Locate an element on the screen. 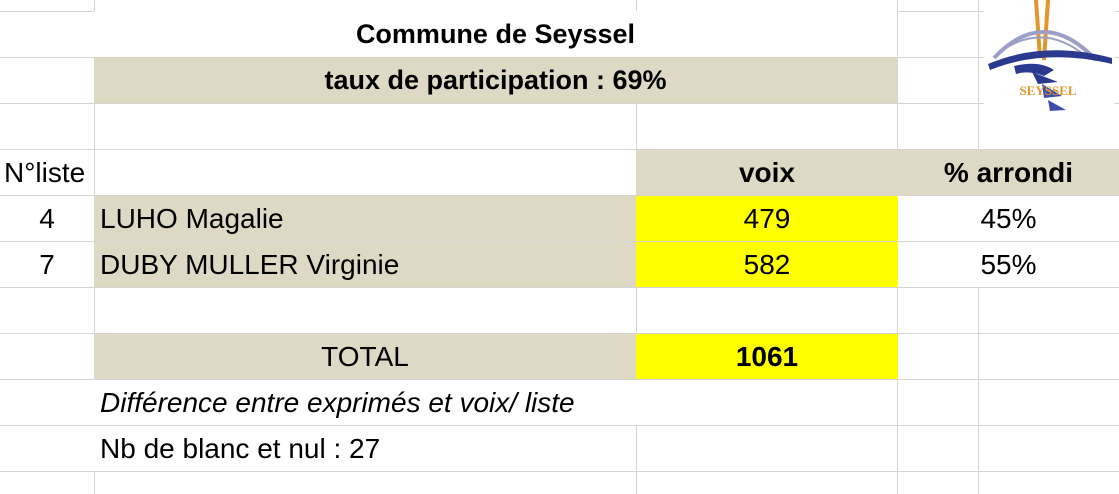  row-1-candidate-name: LUHO Magalie is located at coordinates (365, 218).